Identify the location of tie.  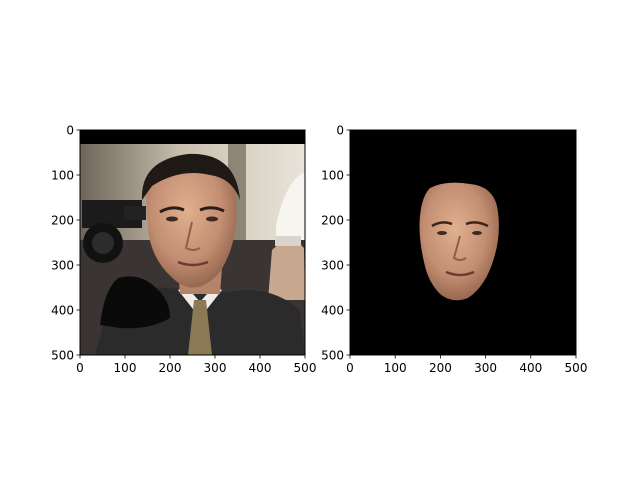
(200, 327).